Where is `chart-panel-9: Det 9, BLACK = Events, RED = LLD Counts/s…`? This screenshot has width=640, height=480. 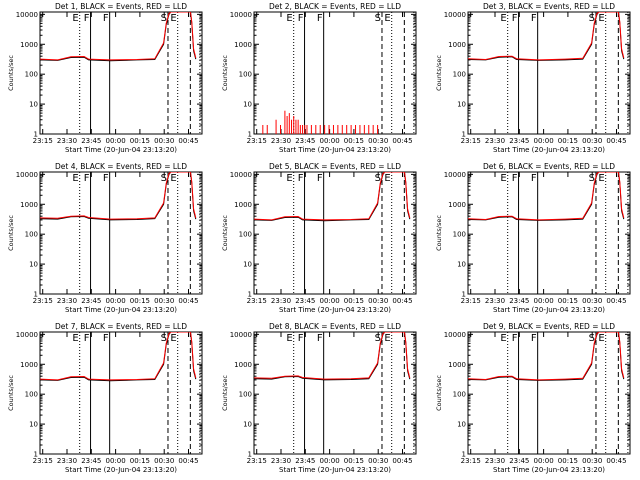 chart-panel-9: Det 9, BLACK = Events, RED = LLD Counts/s… is located at coordinates (533, 398).